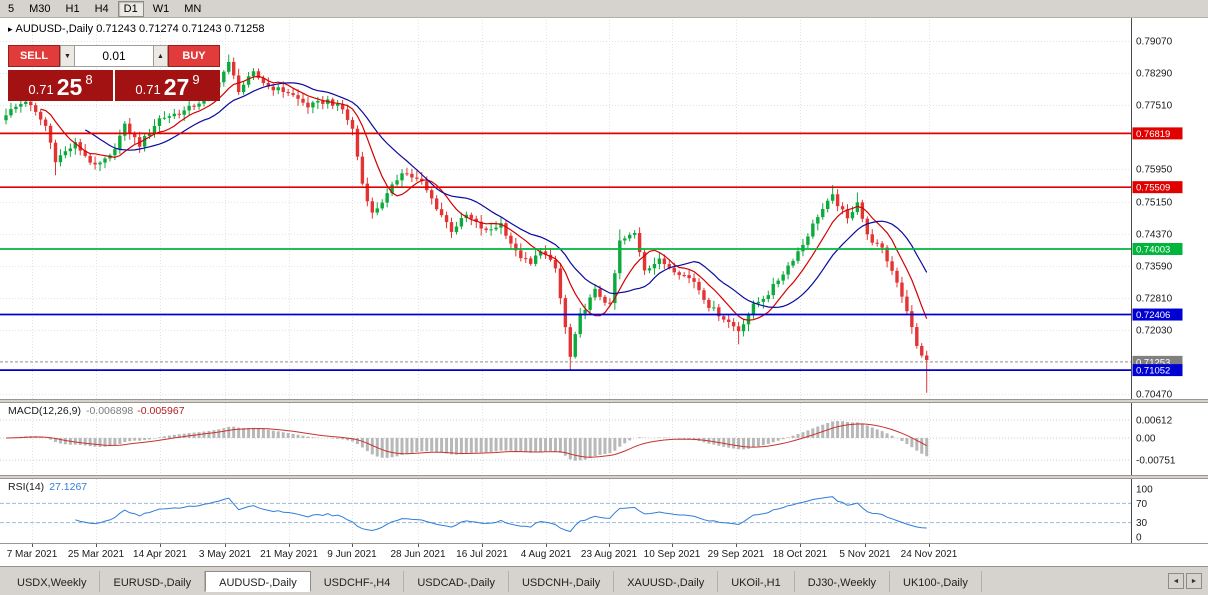  I want to click on date-label: 18 Oct 2021, so click(800, 554).